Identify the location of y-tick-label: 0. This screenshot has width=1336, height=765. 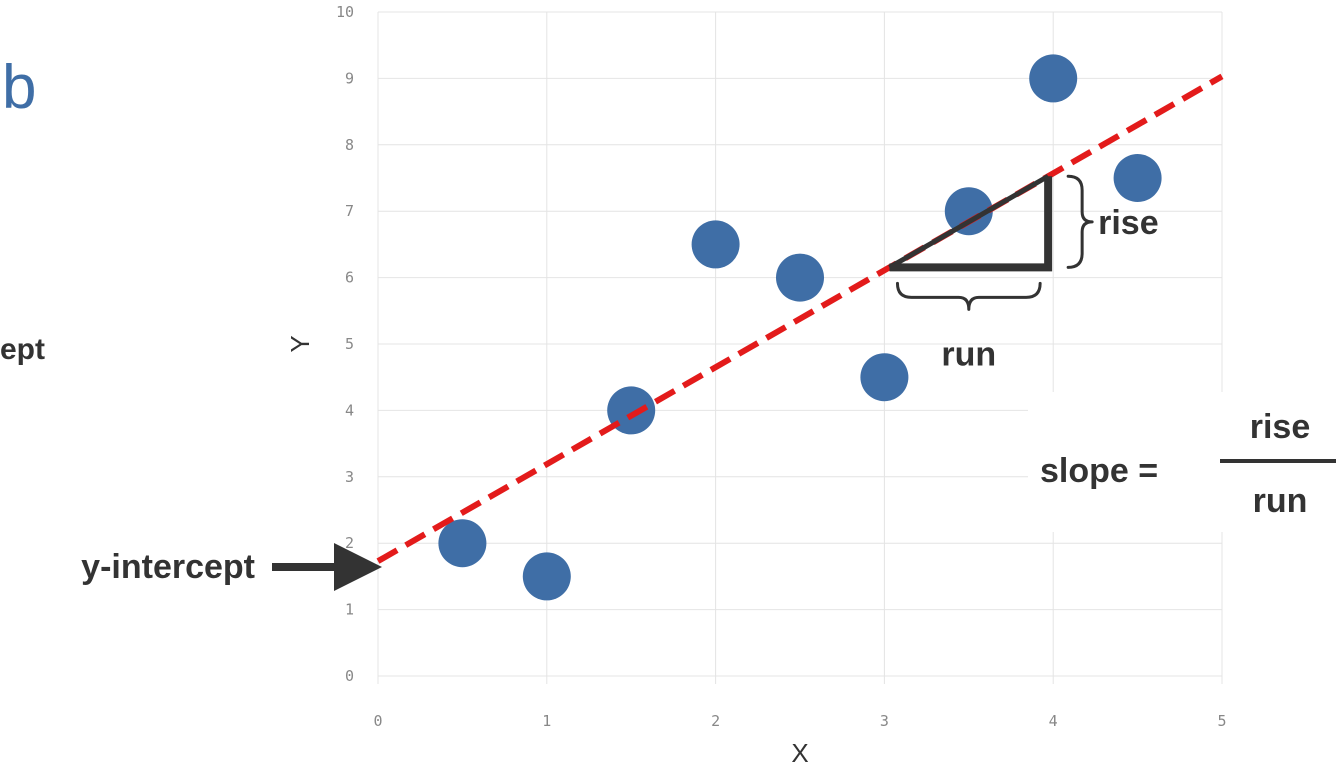
(349, 676).